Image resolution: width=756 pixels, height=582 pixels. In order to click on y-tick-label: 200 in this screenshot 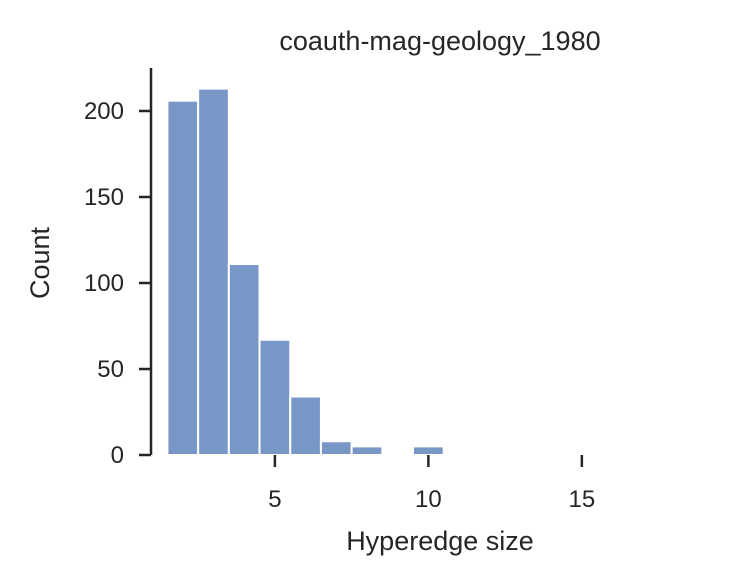, I will do `click(104, 111)`.